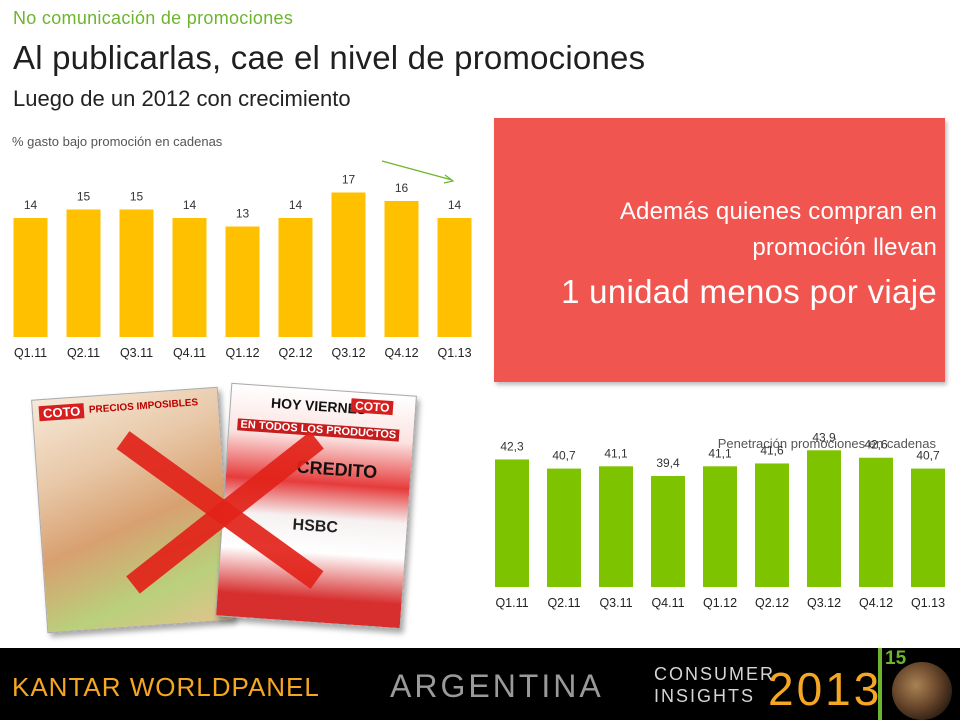 This screenshot has width=960, height=720. Describe the element at coordinates (497, 686) in the screenshot. I see `footer-country: ARGENTINA` at that location.